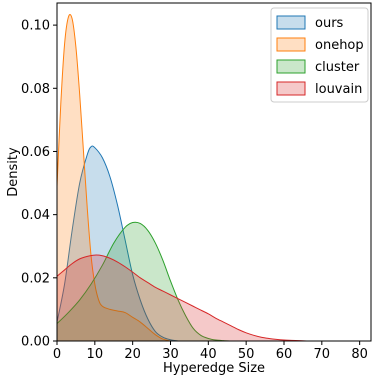 Image resolution: width=373 pixels, height=379 pixels. Describe the element at coordinates (57, 354) in the screenshot. I see `x-tick-label: 0` at that location.